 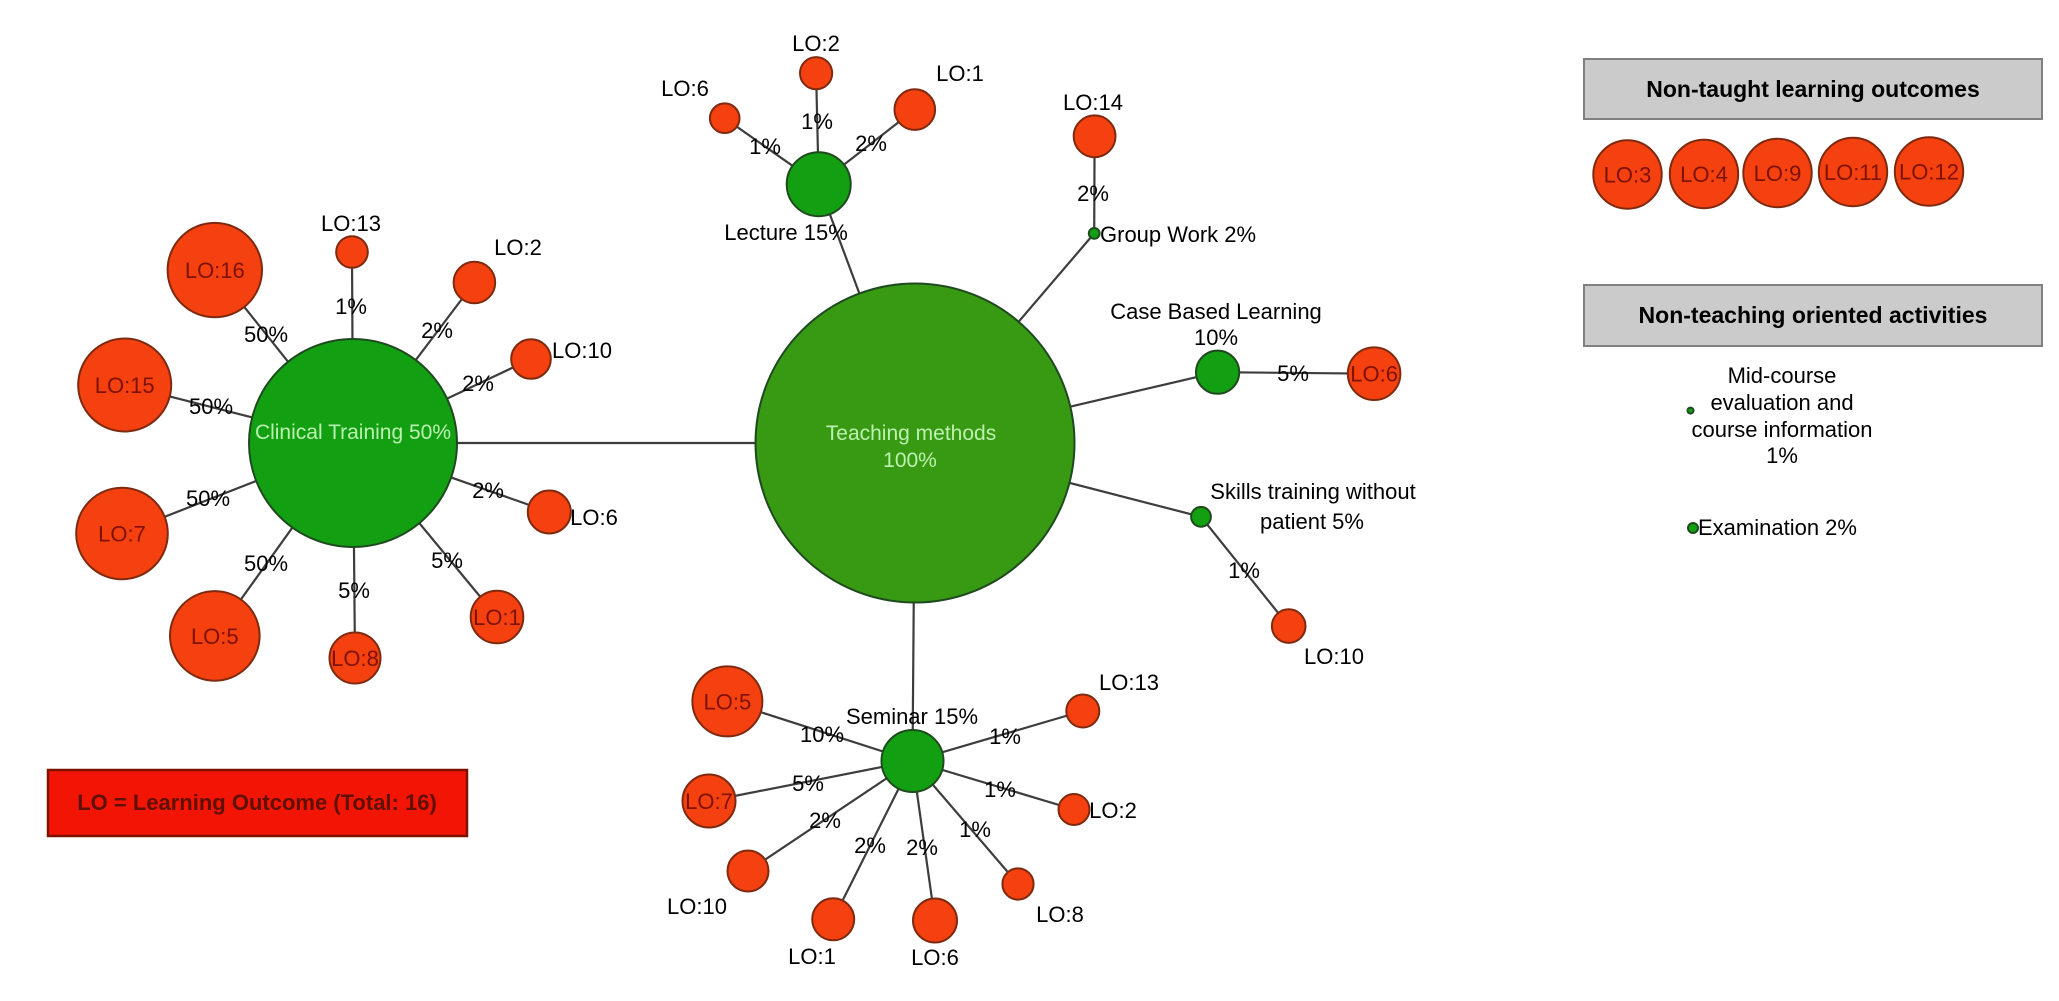 What do you see at coordinates (1782, 375) in the screenshot?
I see `svg-text: Mid-course` at bounding box center [1782, 375].